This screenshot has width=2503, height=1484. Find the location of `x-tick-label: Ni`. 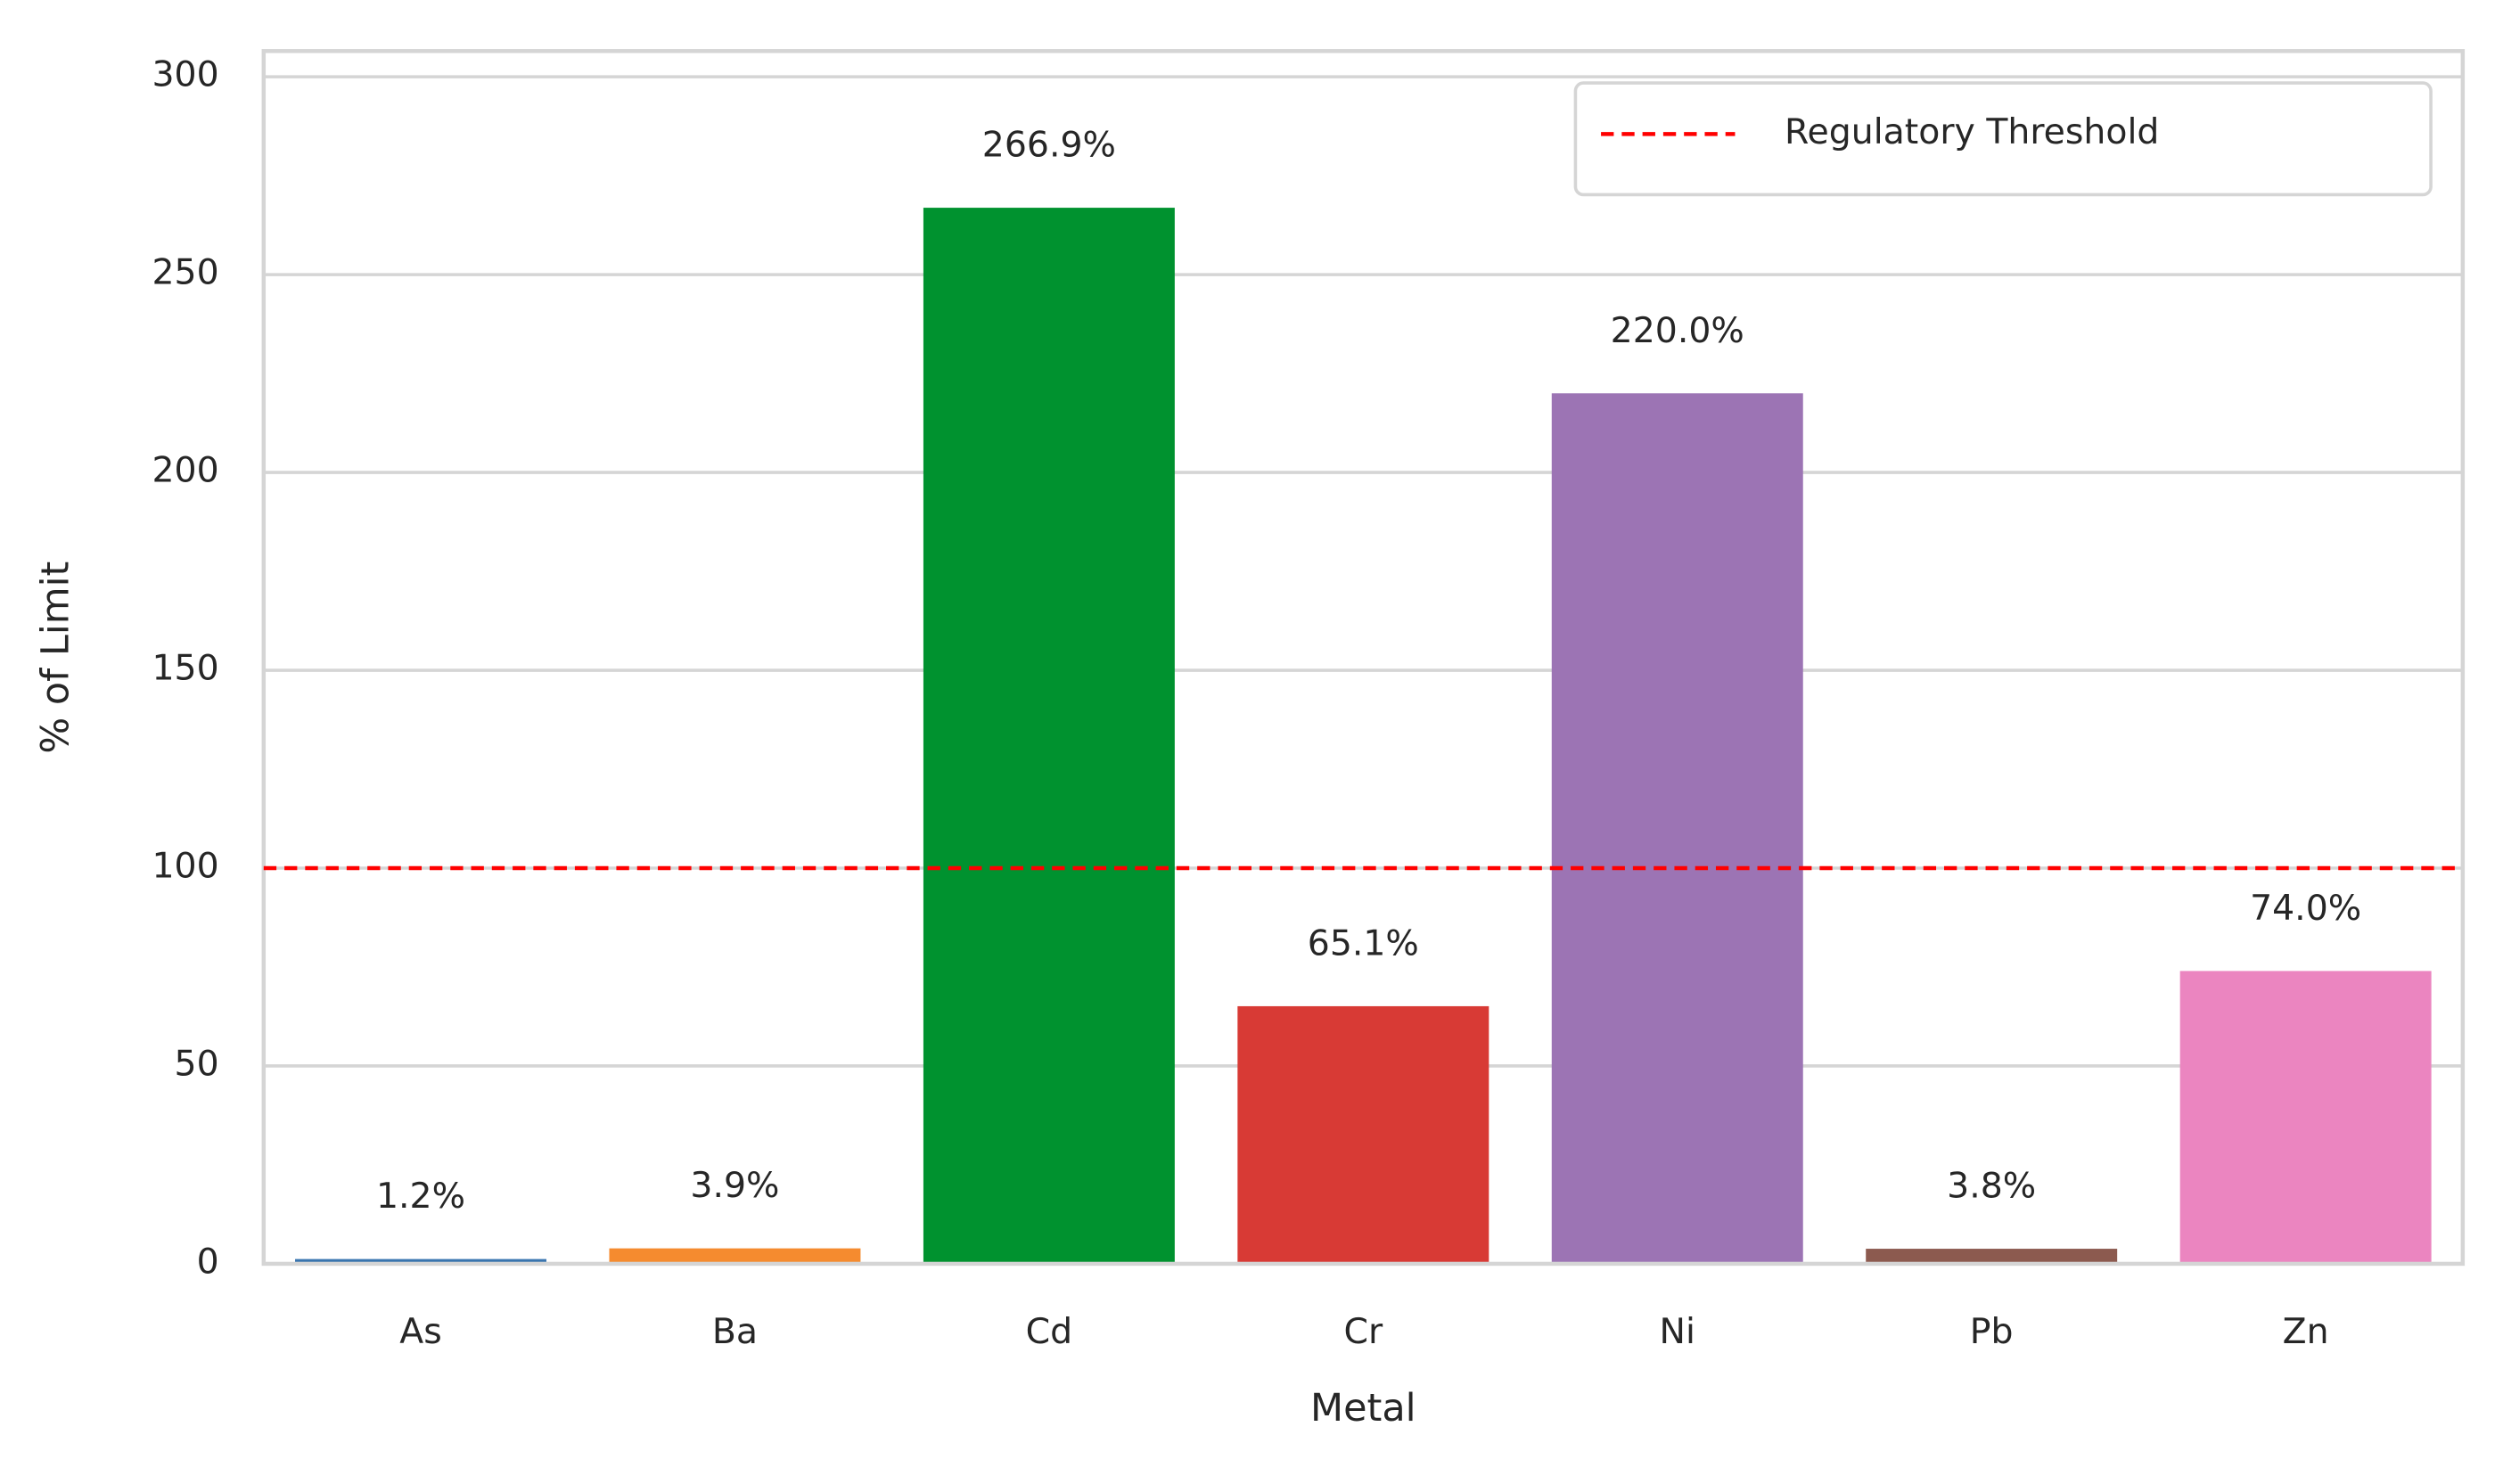

x-tick-label: Ni is located at coordinates (1677, 1331).